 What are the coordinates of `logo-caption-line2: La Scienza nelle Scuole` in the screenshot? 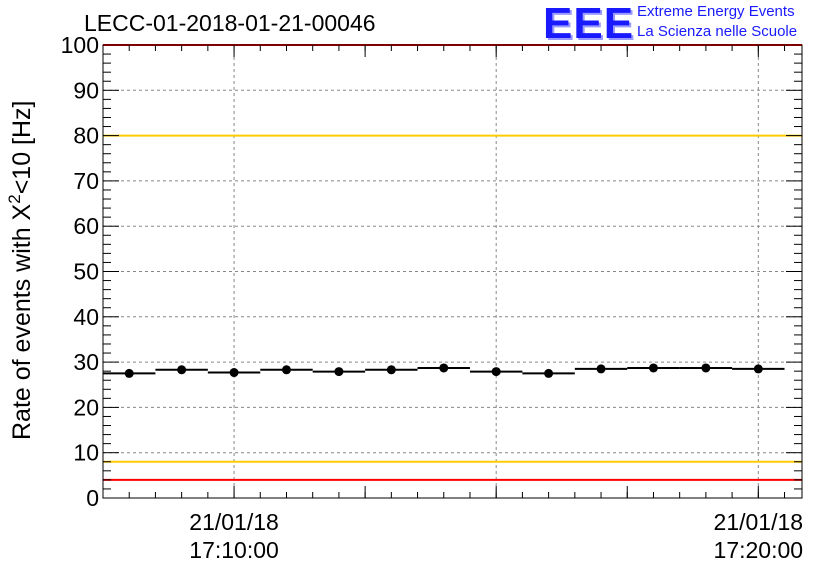 It's located at (717, 31).